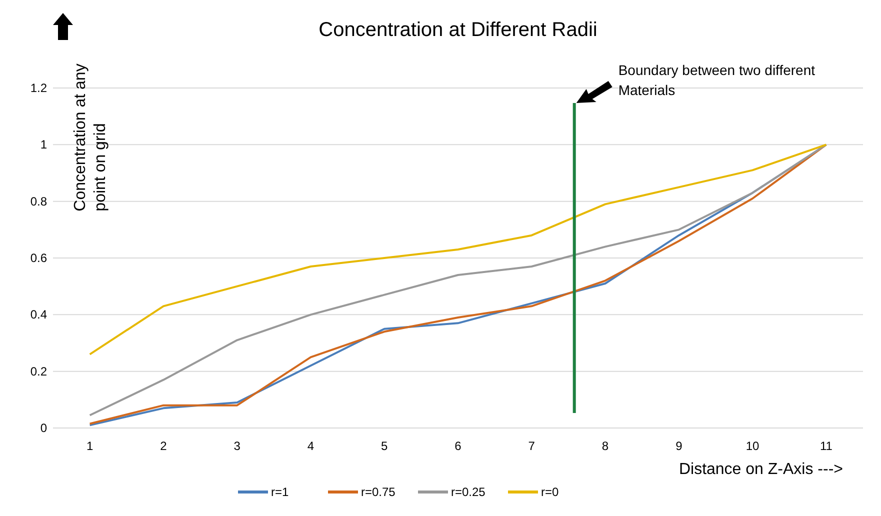  I want to click on y-tick-label: 0.2, so click(39, 371).